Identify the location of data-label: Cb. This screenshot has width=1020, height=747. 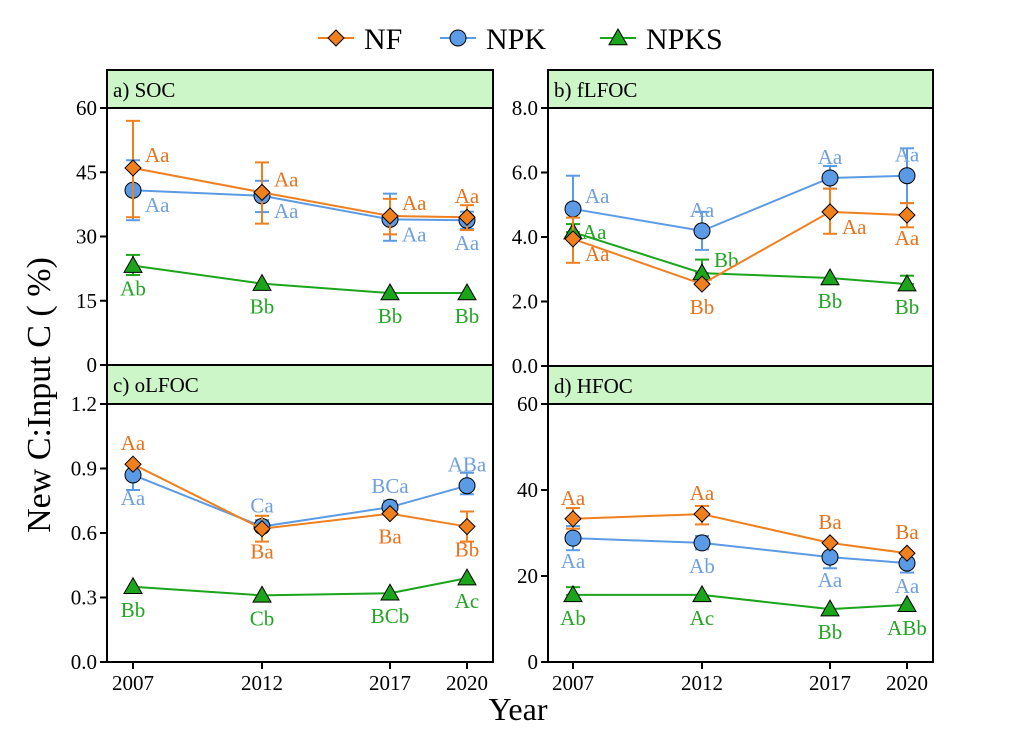
(262, 618).